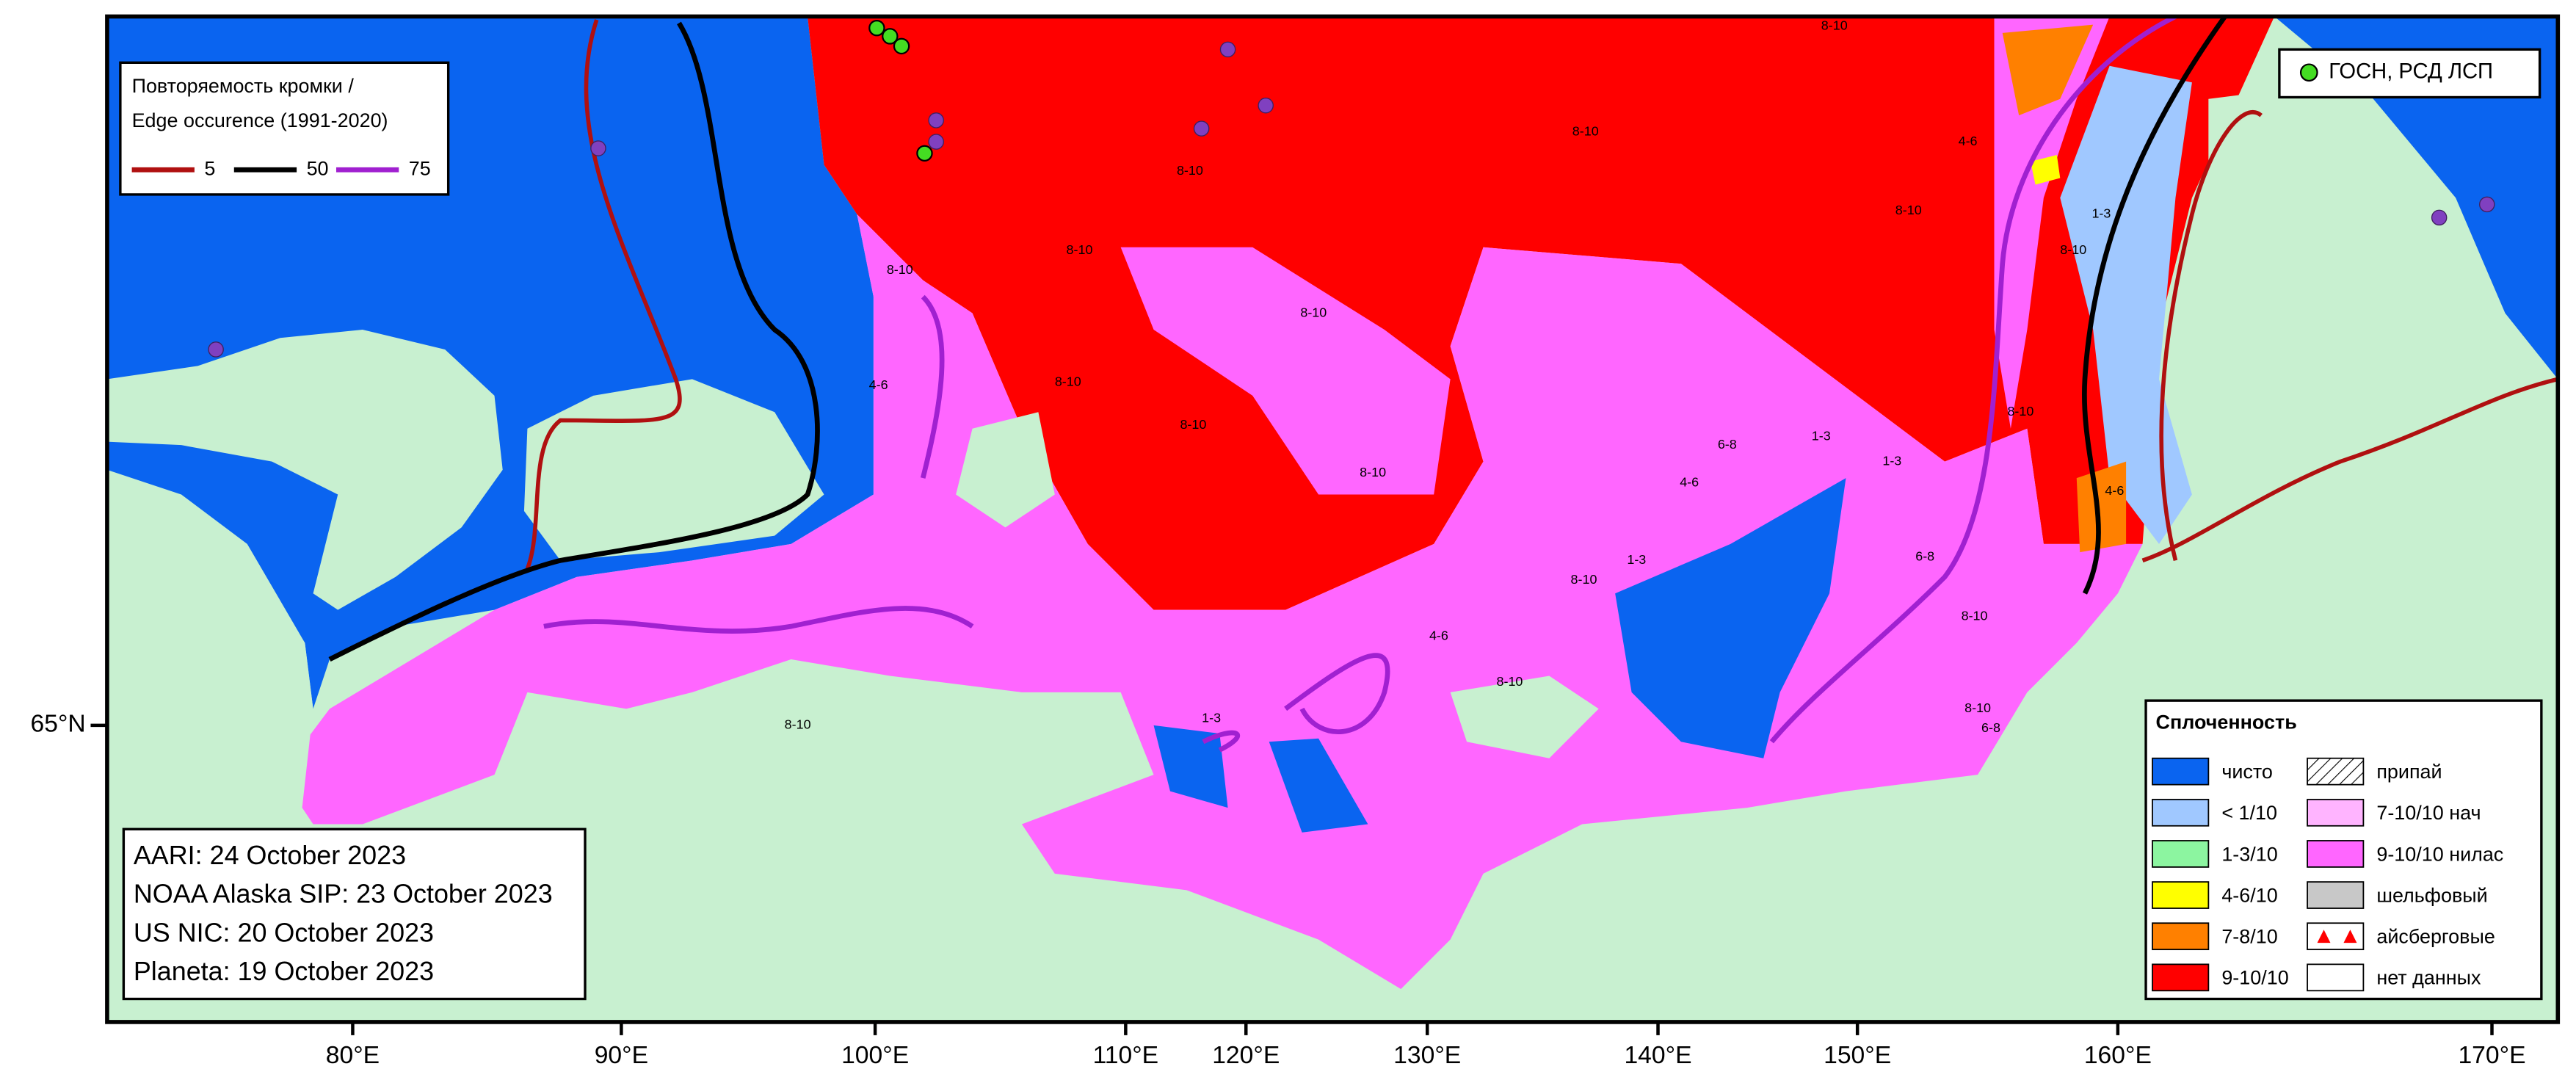 This screenshot has width=2576, height=1083. Describe the element at coordinates (1126, 1055) in the screenshot. I see `lon-label: 110°E` at that location.